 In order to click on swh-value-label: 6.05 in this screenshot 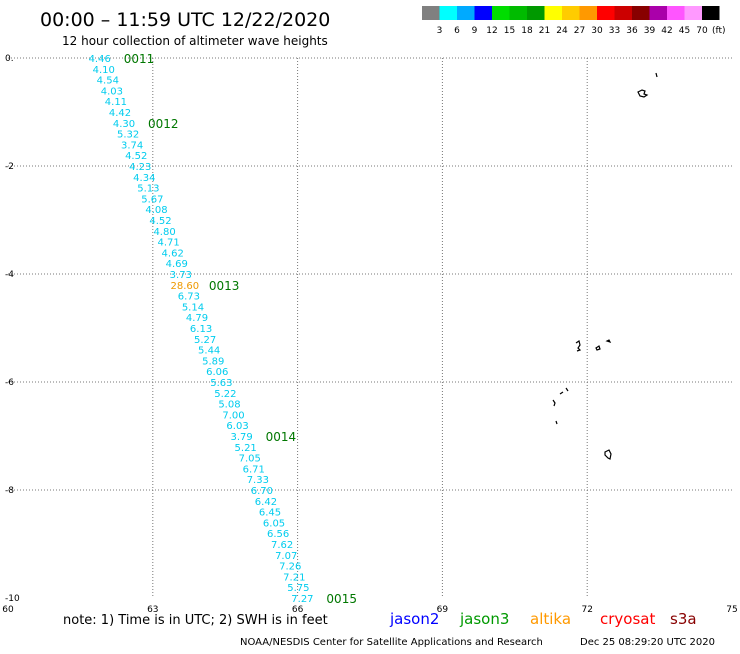, I will do `click(274, 523)`.